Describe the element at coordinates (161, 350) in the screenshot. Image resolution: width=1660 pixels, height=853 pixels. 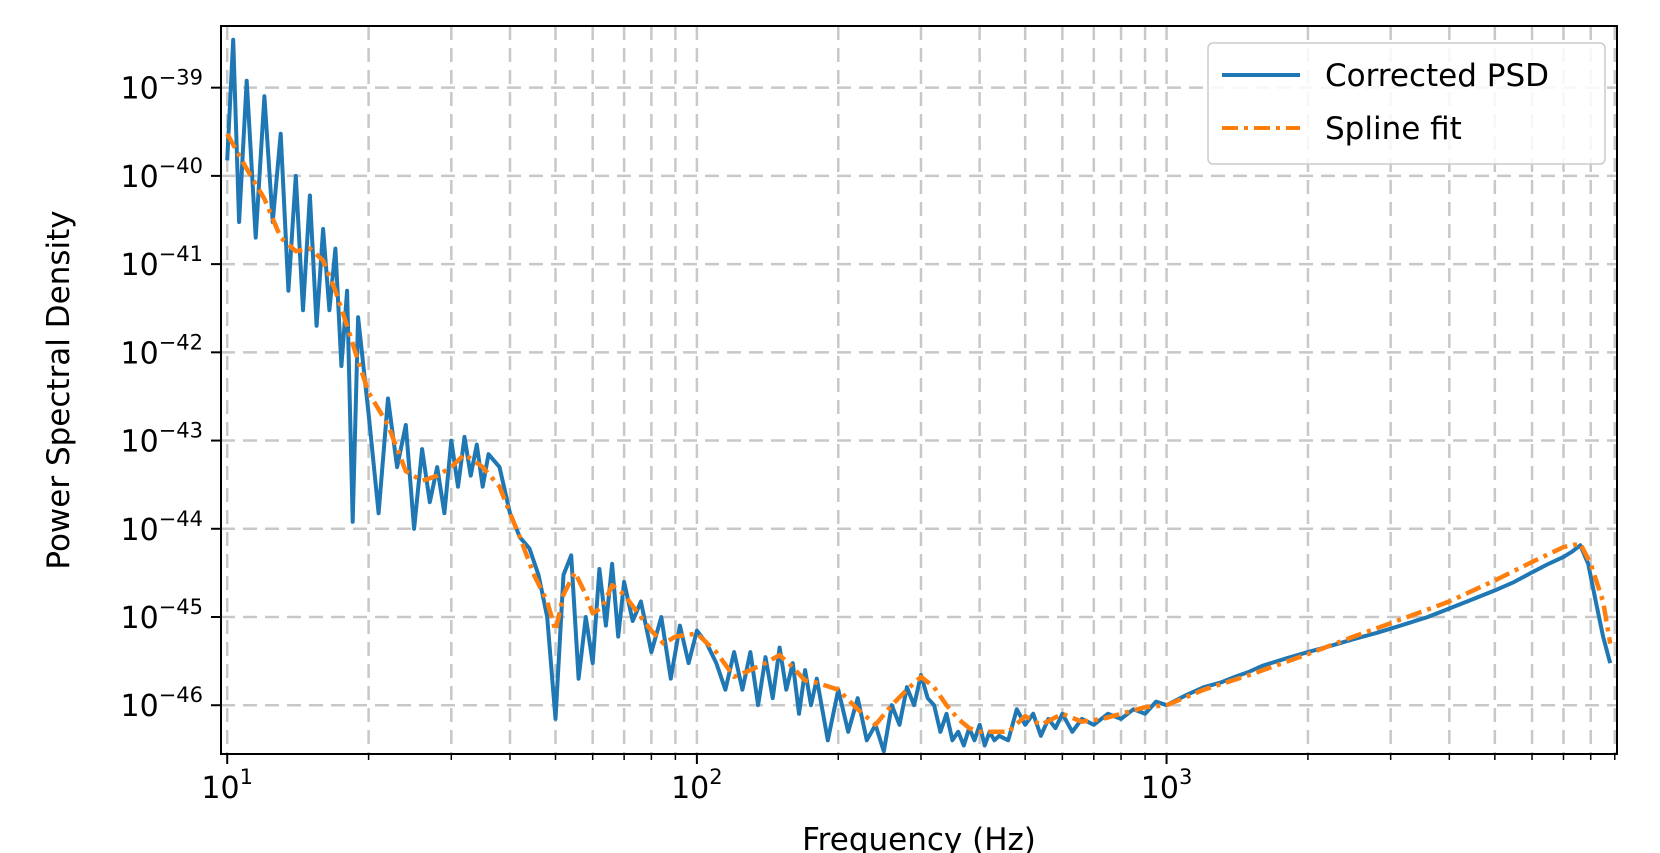
I see `y-tick-label: 10−42` at that location.